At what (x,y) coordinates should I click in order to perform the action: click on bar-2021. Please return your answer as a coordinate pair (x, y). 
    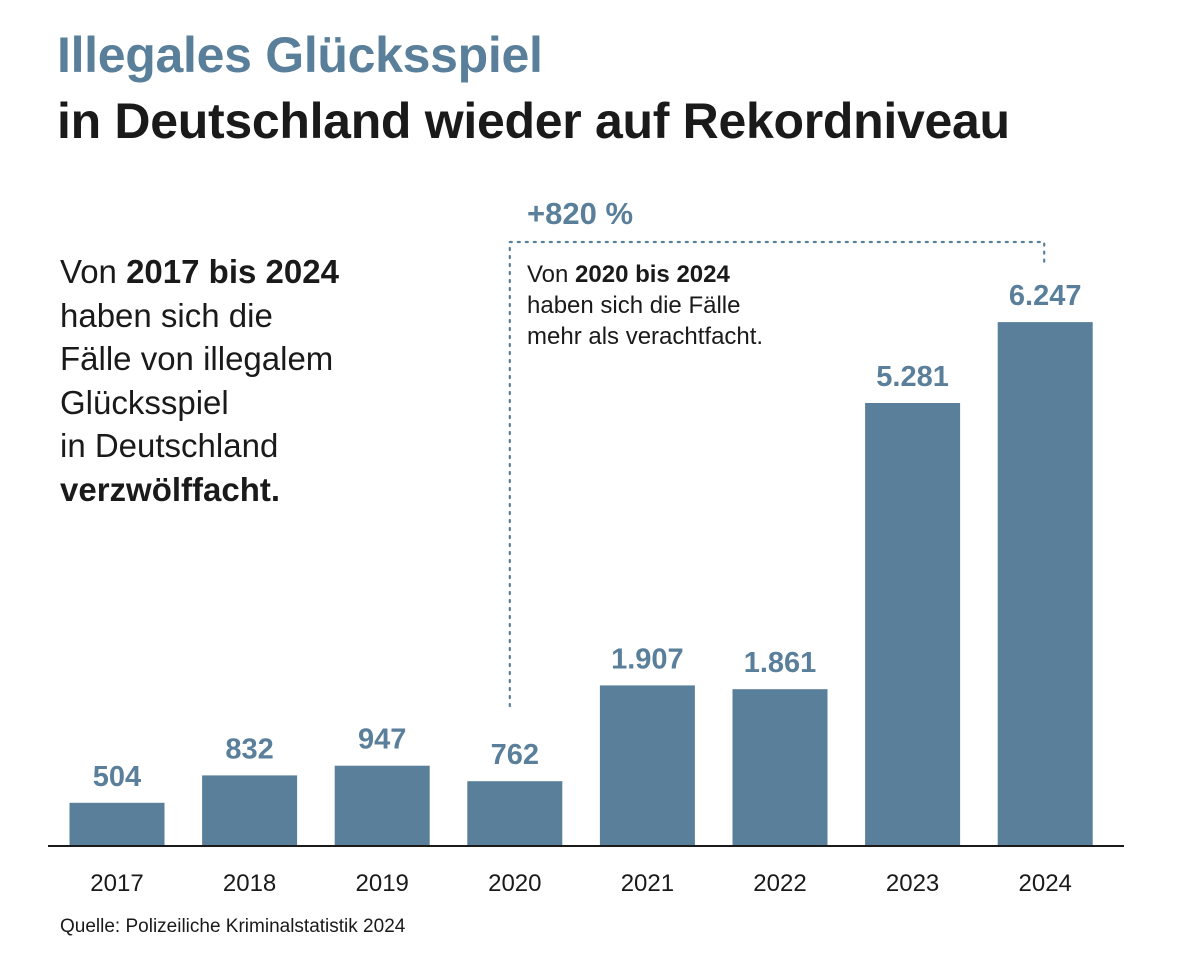
    Looking at the image, I should click on (647, 765).